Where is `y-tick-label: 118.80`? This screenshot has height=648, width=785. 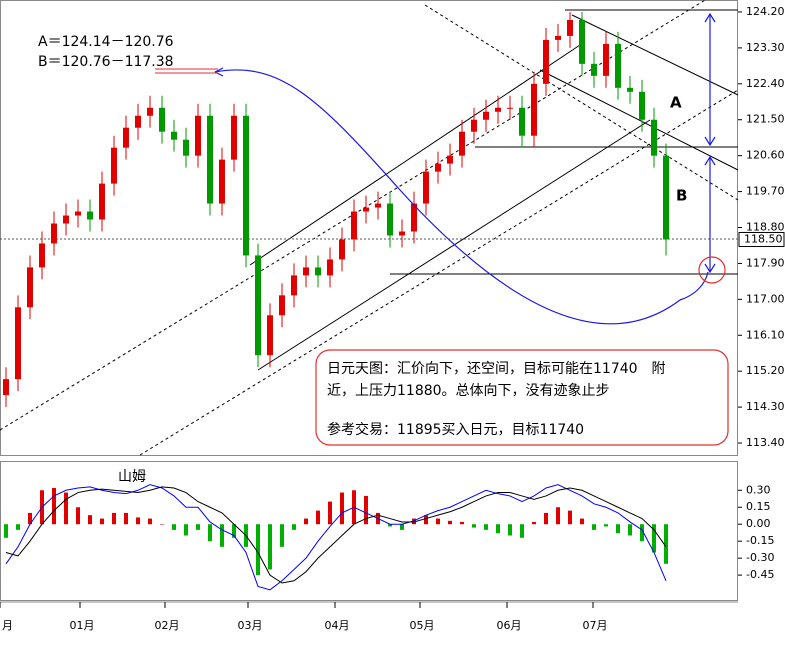
y-tick-label: 118.80 is located at coordinates (765, 227).